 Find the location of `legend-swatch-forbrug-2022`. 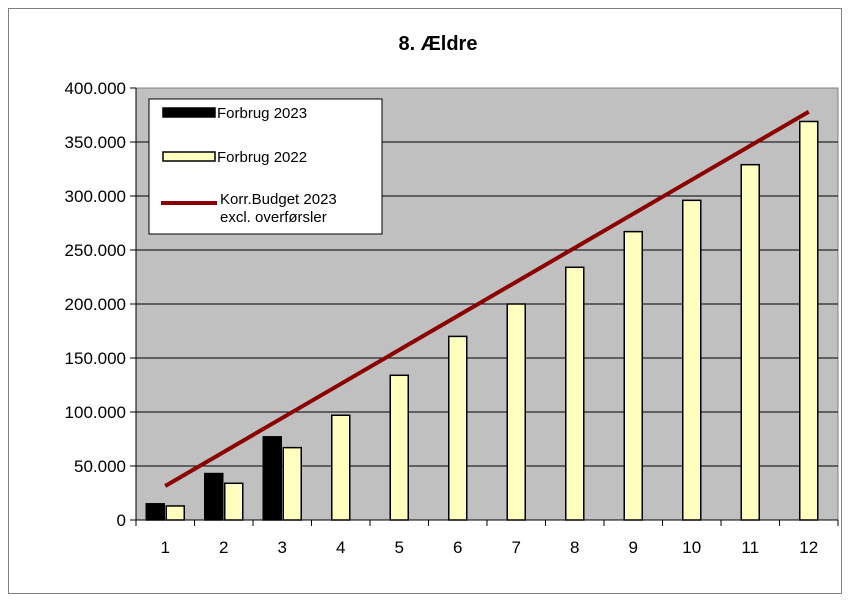

legend-swatch-forbrug-2022 is located at coordinates (189, 156).